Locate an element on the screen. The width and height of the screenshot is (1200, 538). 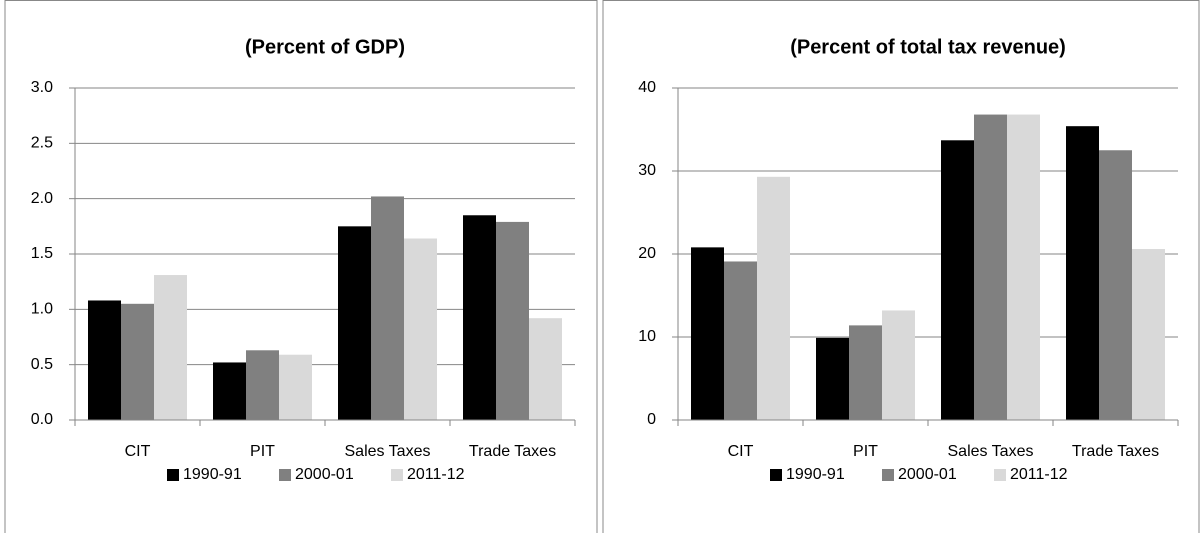
y-tick-label: 0.5 is located at coordinates (42, 364).